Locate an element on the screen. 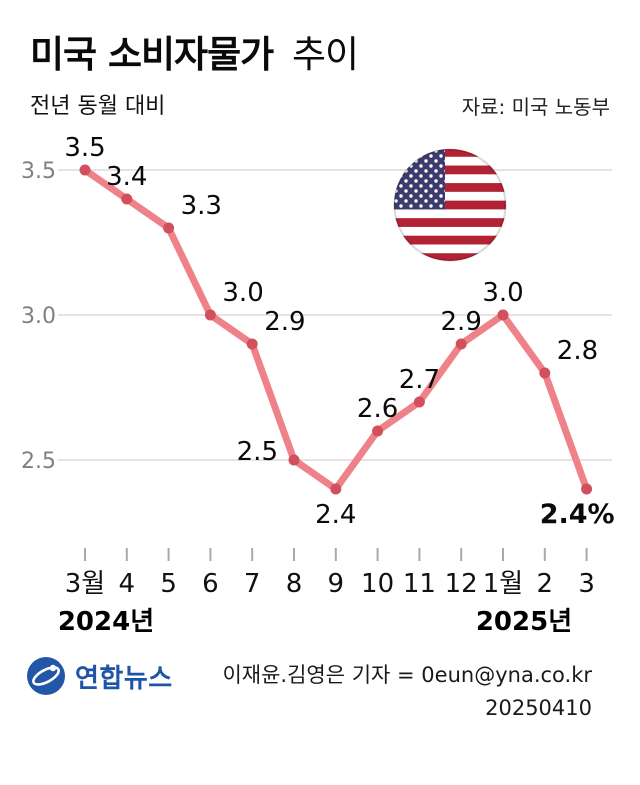 The width and height of the screenshot is (640, 785). x-axis-label: 1월 is located at coordinates (503, 584).